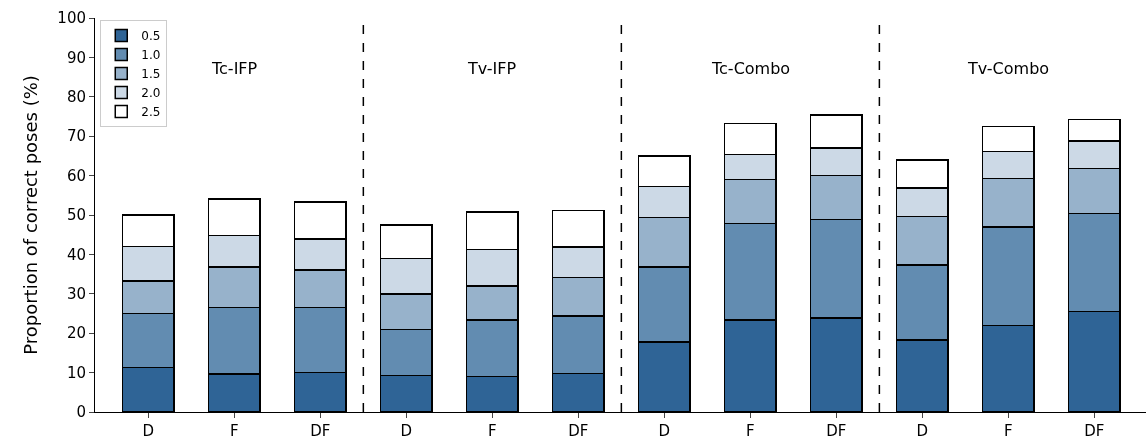 The width and height of the screenshot is (1148, 446). I want to click on y-tick-label: 20, so click(76, 333).